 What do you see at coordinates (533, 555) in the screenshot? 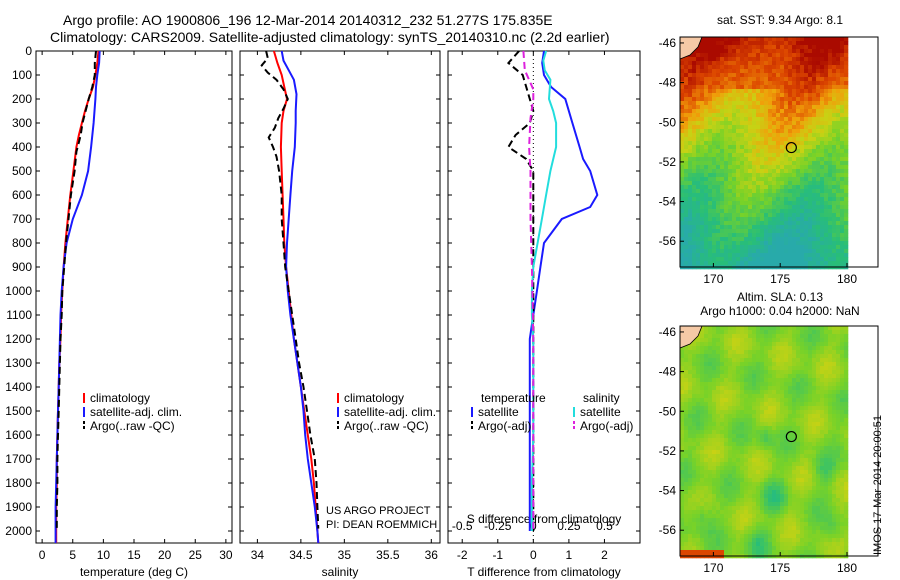
I see `difference-profile-xtick-label: 0` at bounding box center [533, 555].